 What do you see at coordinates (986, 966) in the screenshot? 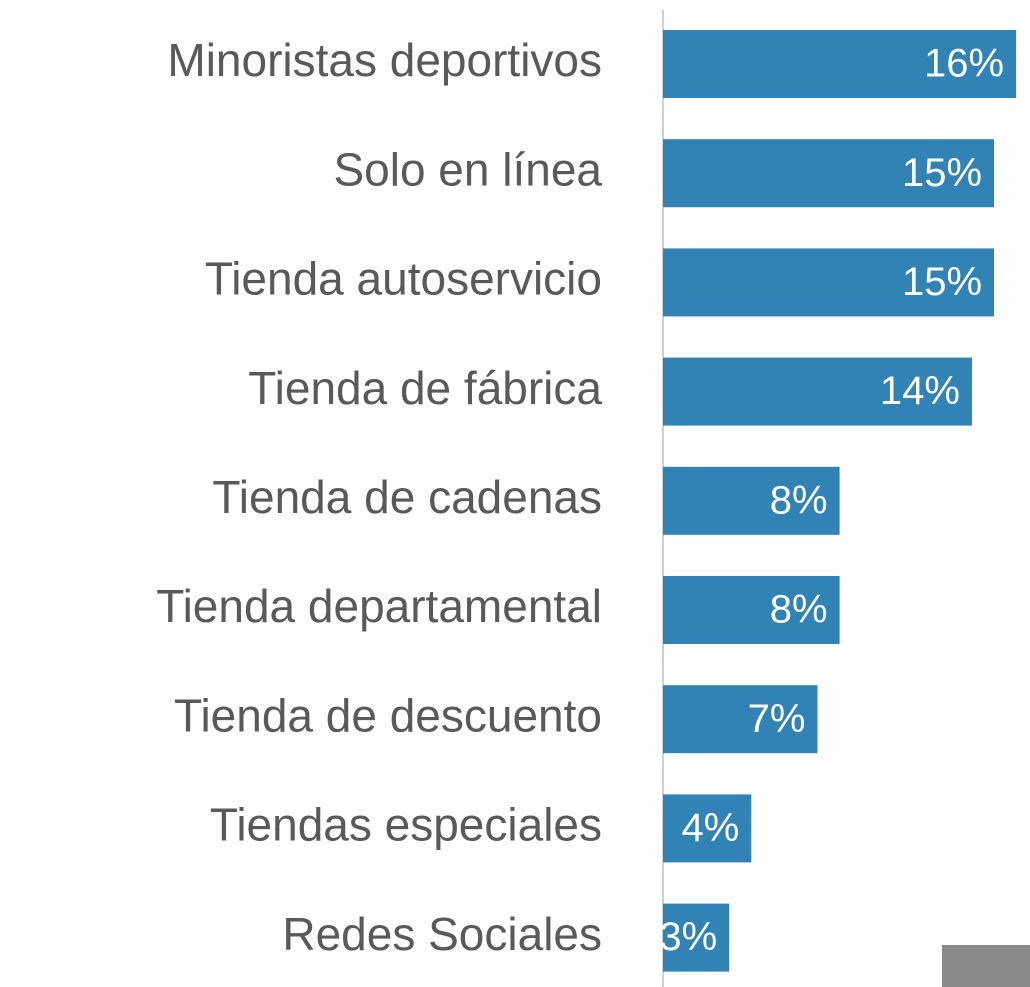
I see `corner-widget` at bounding box center [986, 966].